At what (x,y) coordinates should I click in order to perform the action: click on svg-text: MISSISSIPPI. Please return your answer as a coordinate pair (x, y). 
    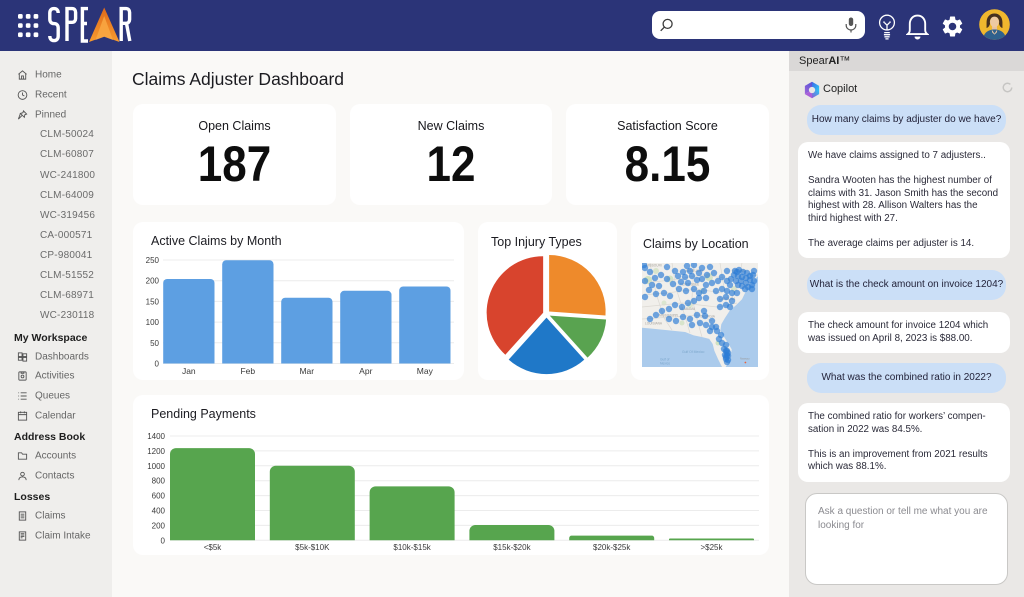
    Looking at the image, I should click on (668, 316).